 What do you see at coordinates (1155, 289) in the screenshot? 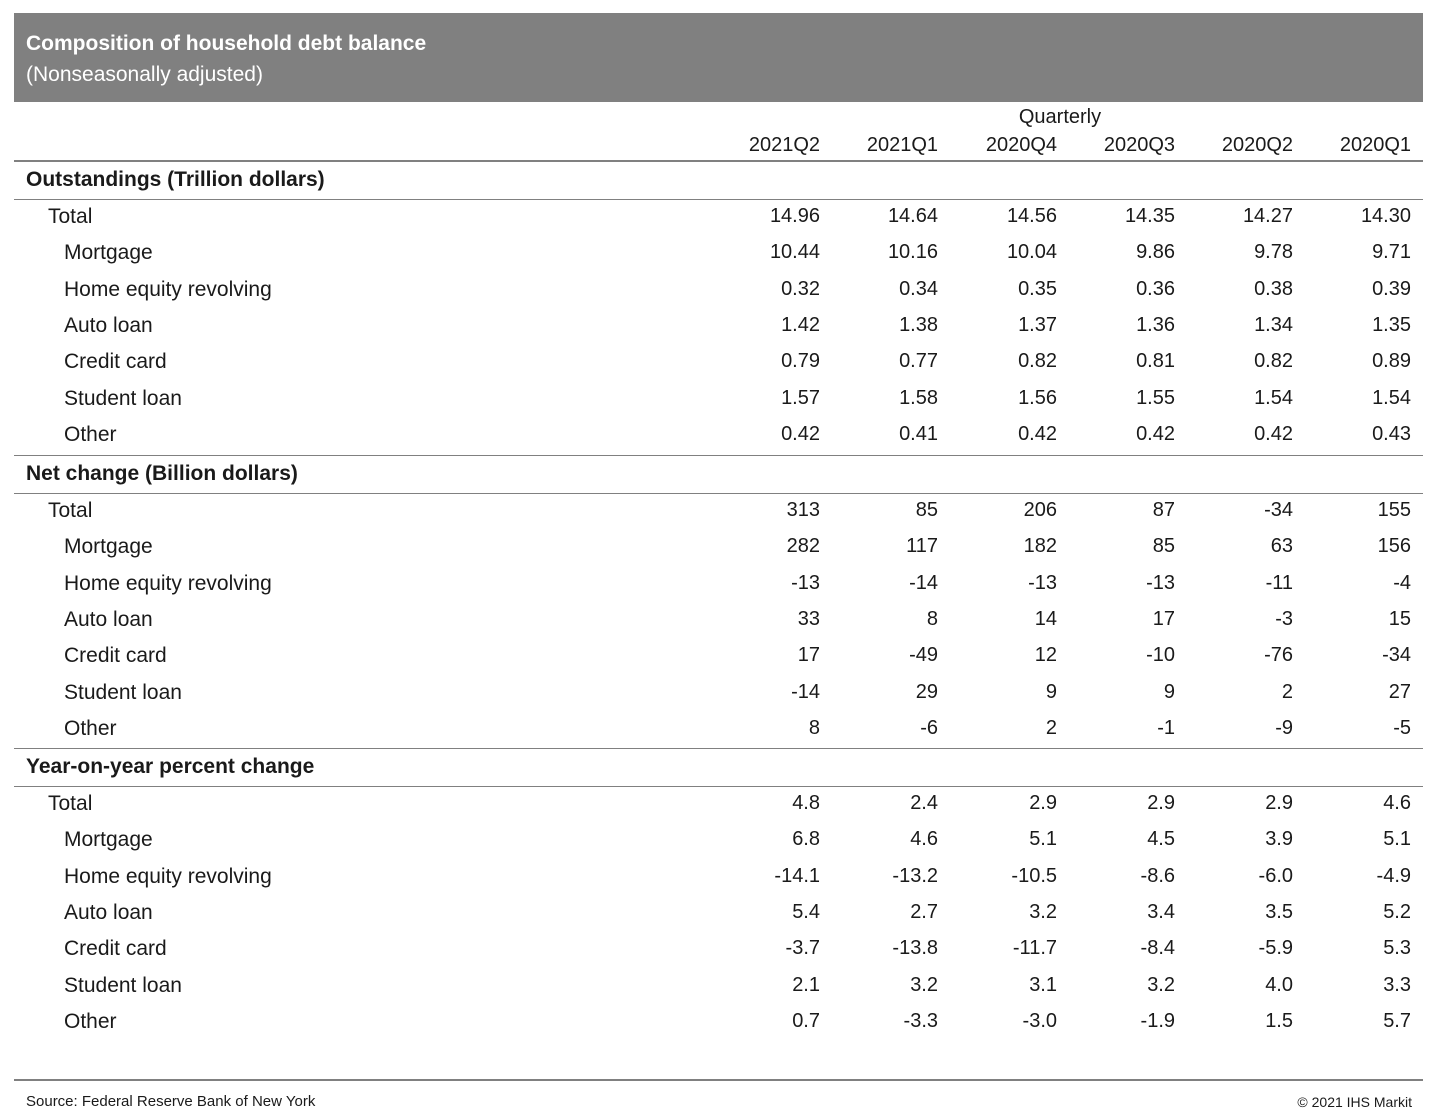
I see `table-cell: 0.36` at bounding box center [1155, 289].